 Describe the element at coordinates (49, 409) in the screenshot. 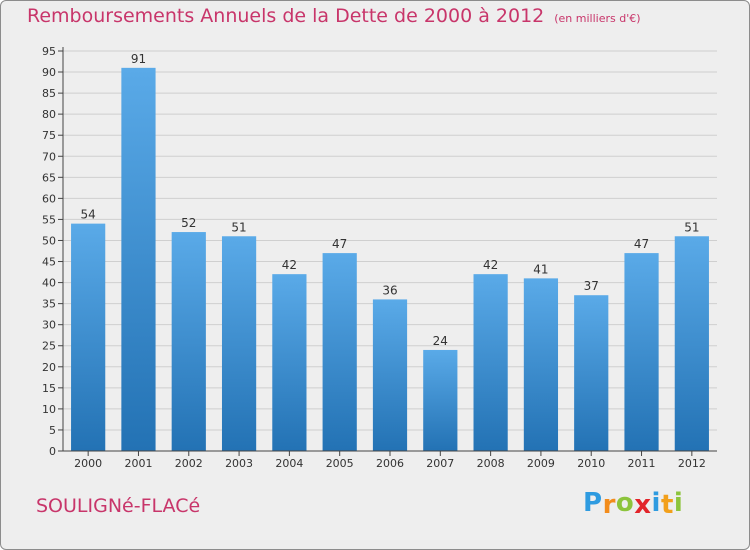

I see `y-tick-label: 10` at that location.